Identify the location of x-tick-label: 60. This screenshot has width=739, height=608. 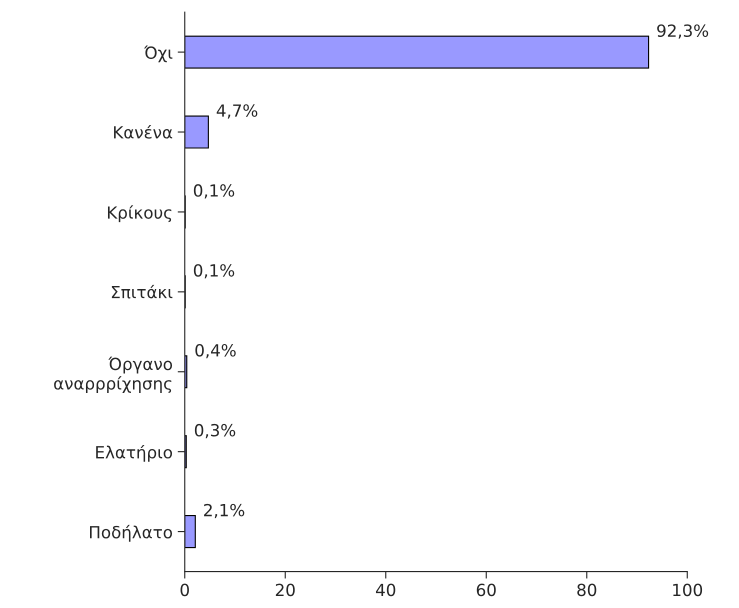
(486, 590).